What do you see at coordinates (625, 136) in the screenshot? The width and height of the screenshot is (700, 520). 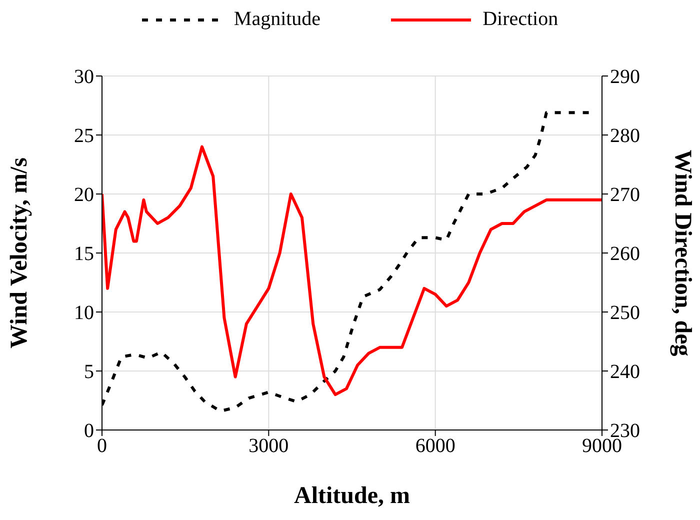 I see `y2-tick-label: 280` at bounding box center [625, 136].